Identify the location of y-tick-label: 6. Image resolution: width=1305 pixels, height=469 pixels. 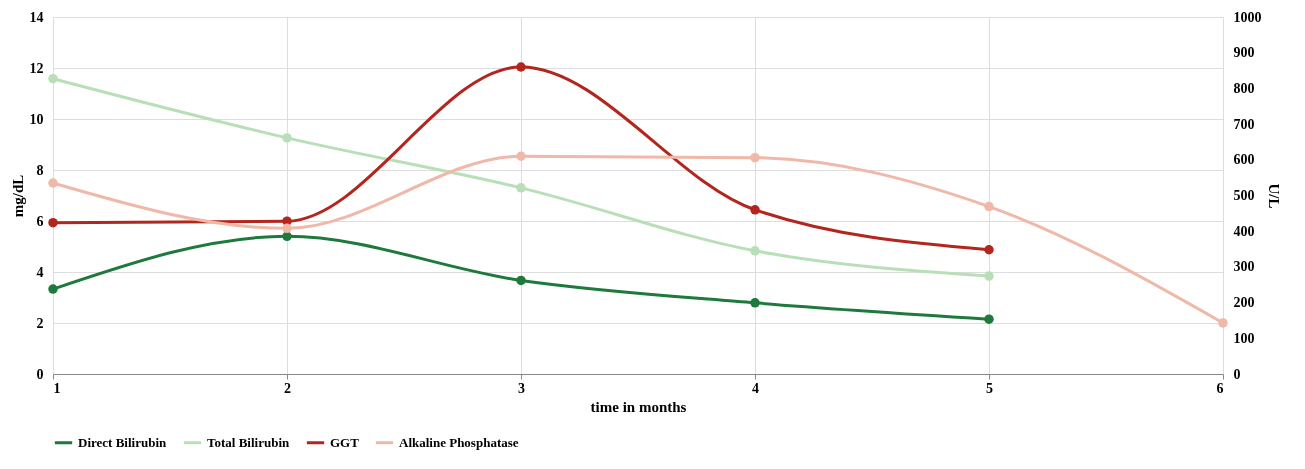
(40, 221).